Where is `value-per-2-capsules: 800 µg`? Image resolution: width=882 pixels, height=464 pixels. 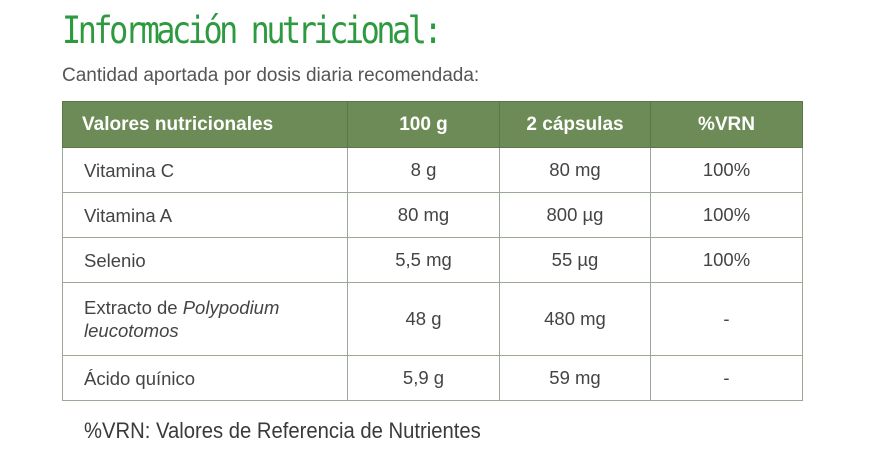
value-per-2-capsules: 800 µg is located at coordinates (575, 215).